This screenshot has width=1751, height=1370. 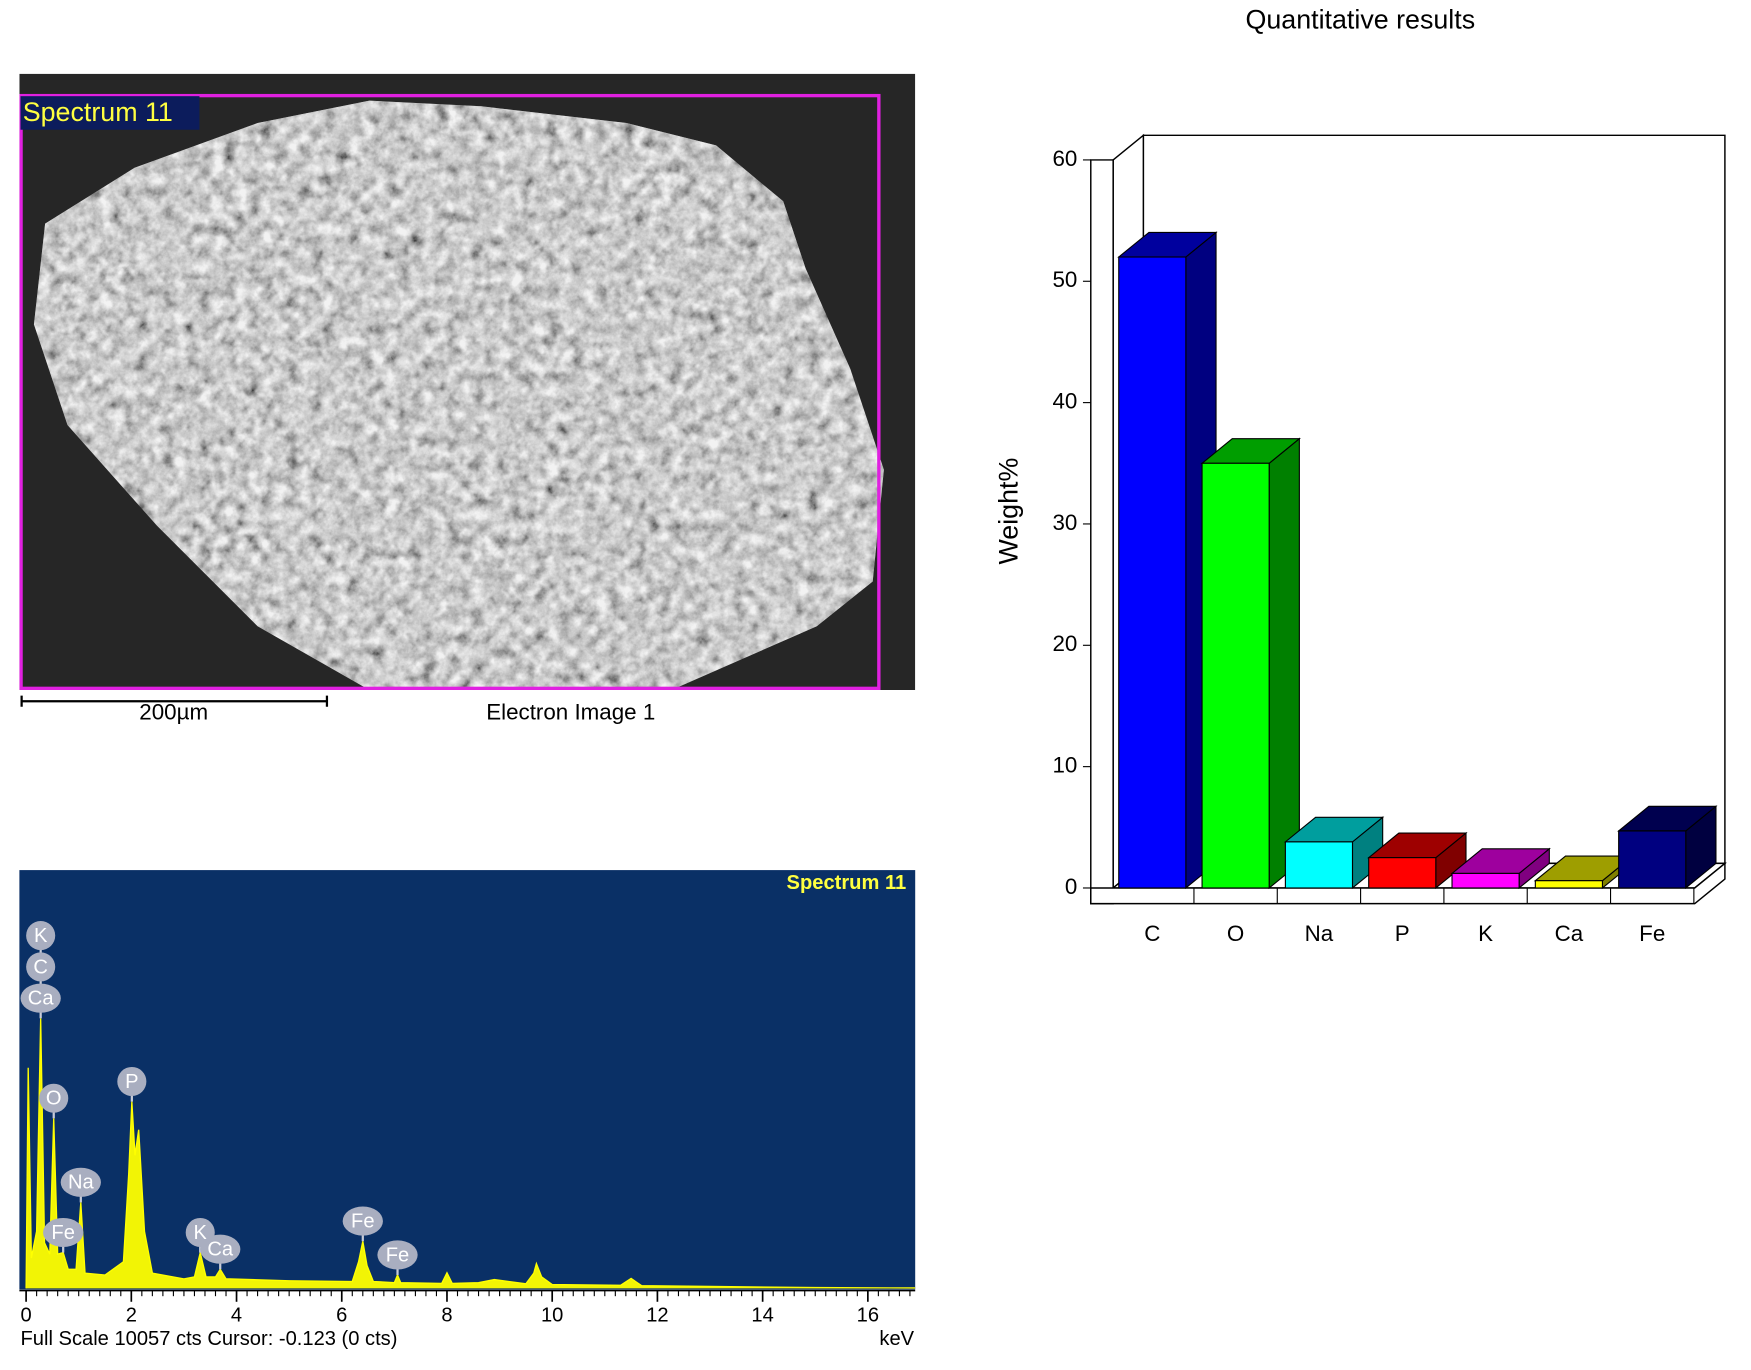 What do you see at coordinates (341, 1316) in the screenshot?
I see `x-tick-label: 6` at bounding box center [341, 1316].